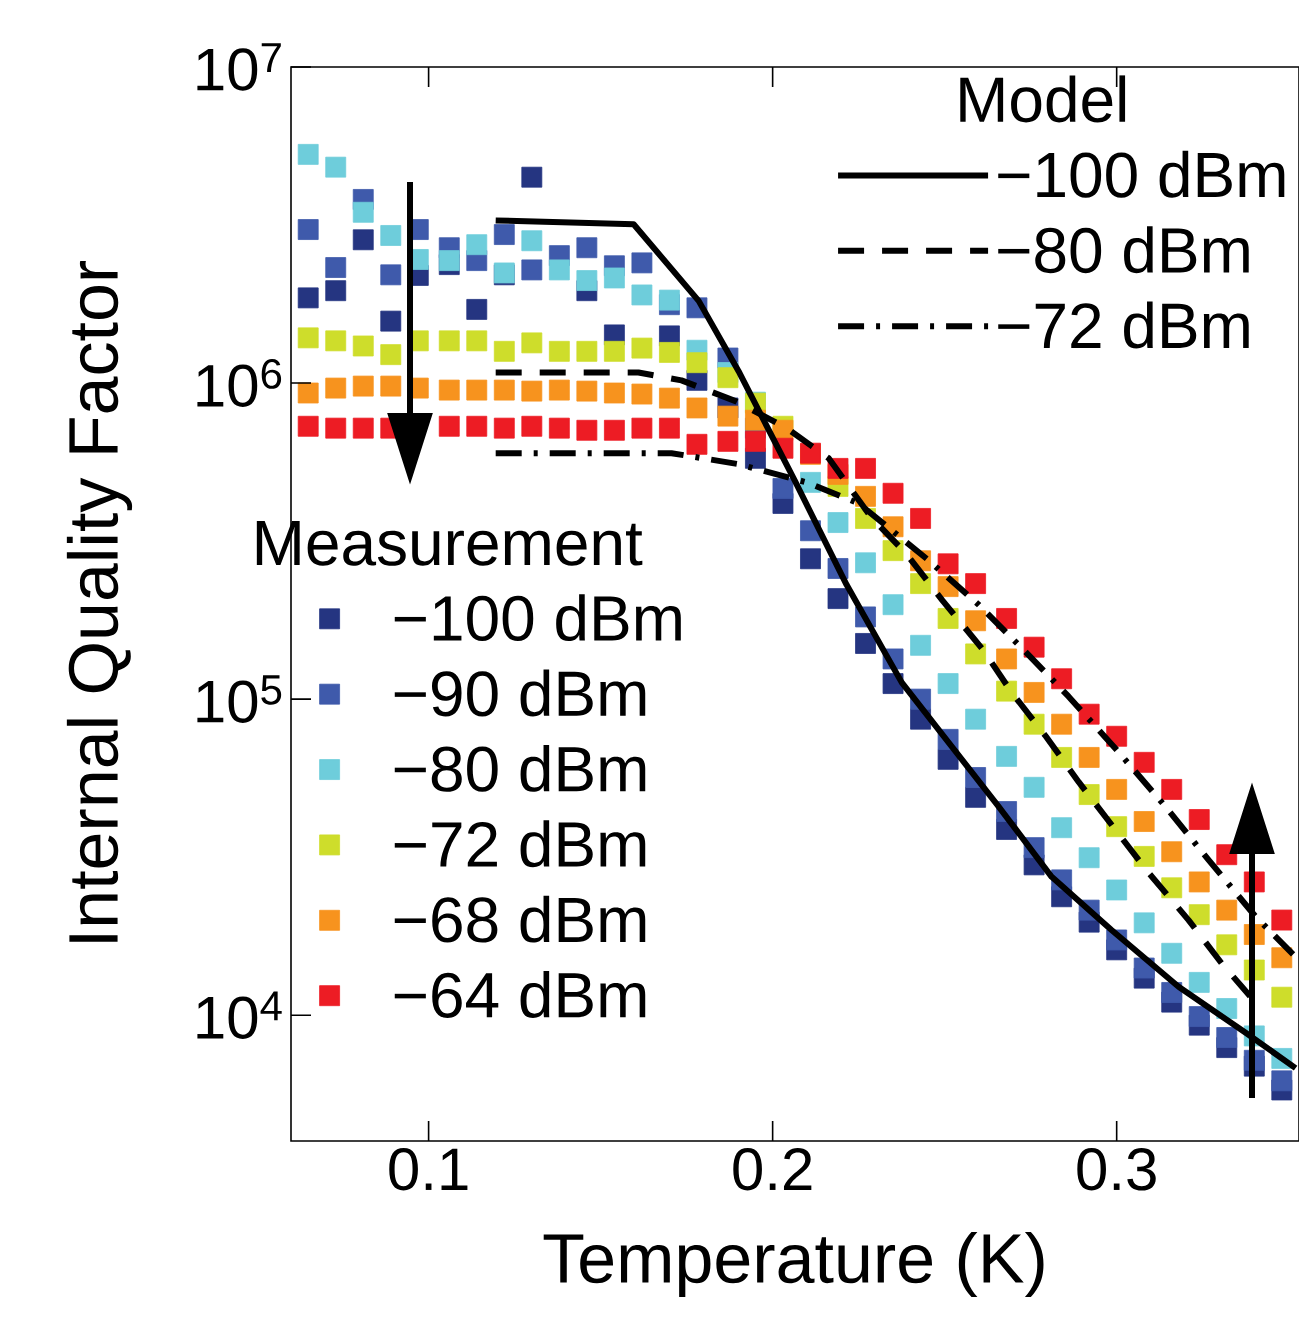 The width and height of the screenshot is (1299, 1329). Describe the element at coordinates (1043, 99) in the screenshot. I see `annotation: Model` at that location.